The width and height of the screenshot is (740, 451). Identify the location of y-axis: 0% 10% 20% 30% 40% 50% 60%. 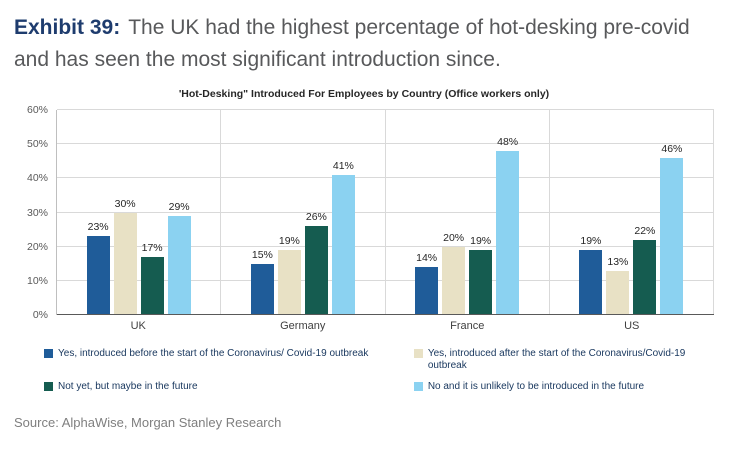
(35, 212).